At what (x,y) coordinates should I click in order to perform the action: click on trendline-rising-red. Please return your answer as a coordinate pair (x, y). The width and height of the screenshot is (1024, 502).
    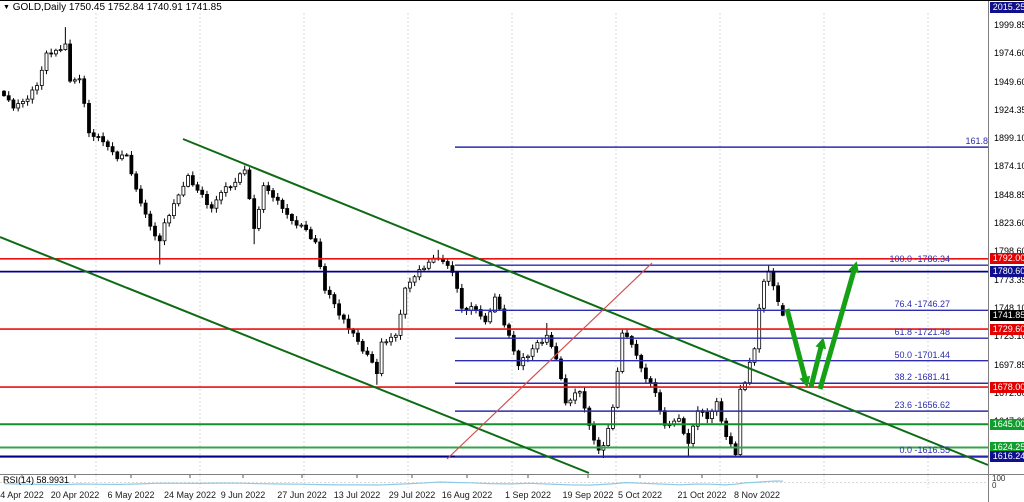
    Looking at the image, I should click on (549, 361).